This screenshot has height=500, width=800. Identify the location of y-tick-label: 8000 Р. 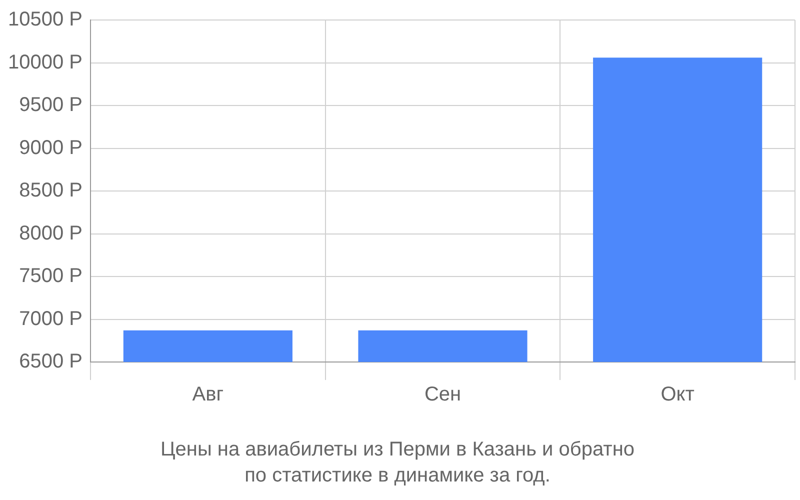
(51, 233).